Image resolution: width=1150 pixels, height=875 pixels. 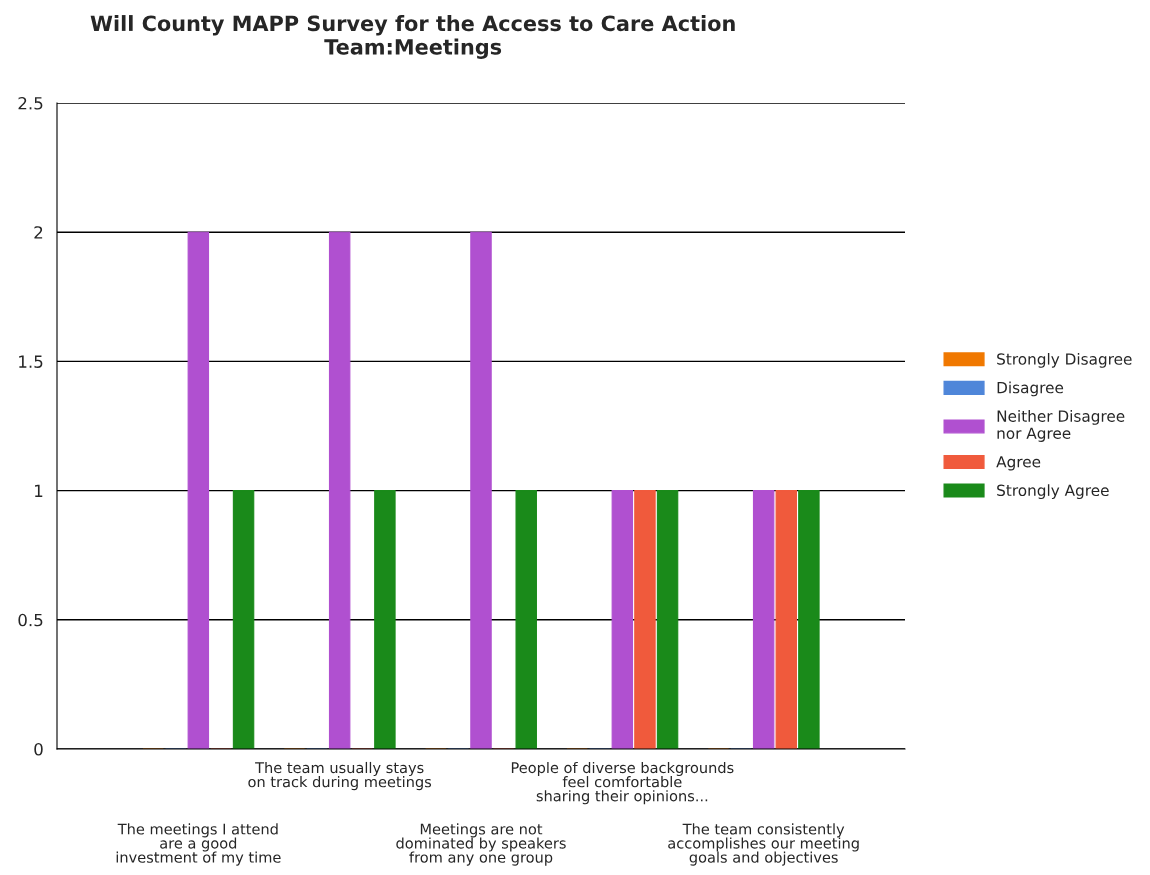 I want to click on legend-label: Strongly Disagree, so click(x=1064, y=360).